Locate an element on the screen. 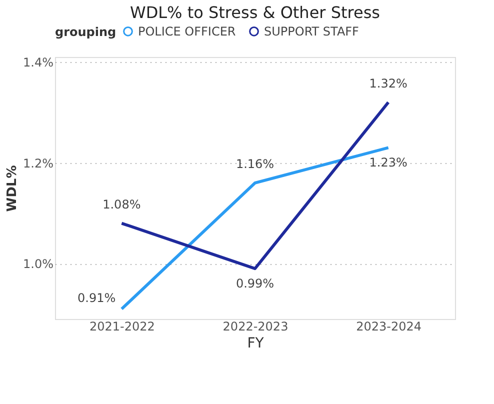 The height and width of the screenshot is (404, 494). legend-title: grouping is located at coordinates (85, 32).